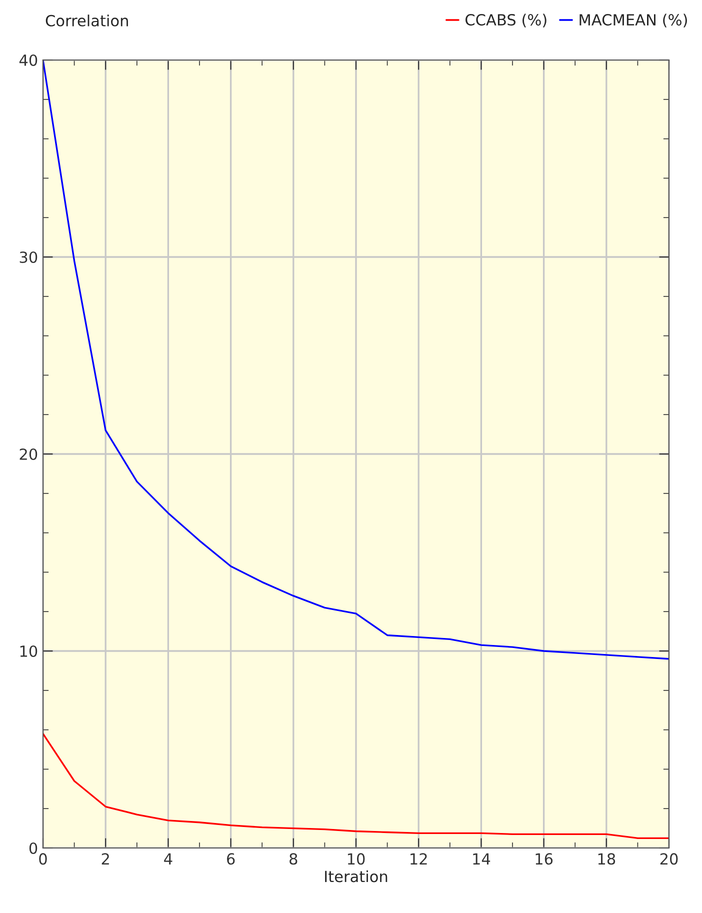 This screenshot has height=913, width=702. Describe the element at coordinates (28, 60) in the screenshot. I see `y-tick-label: 40` at that location.